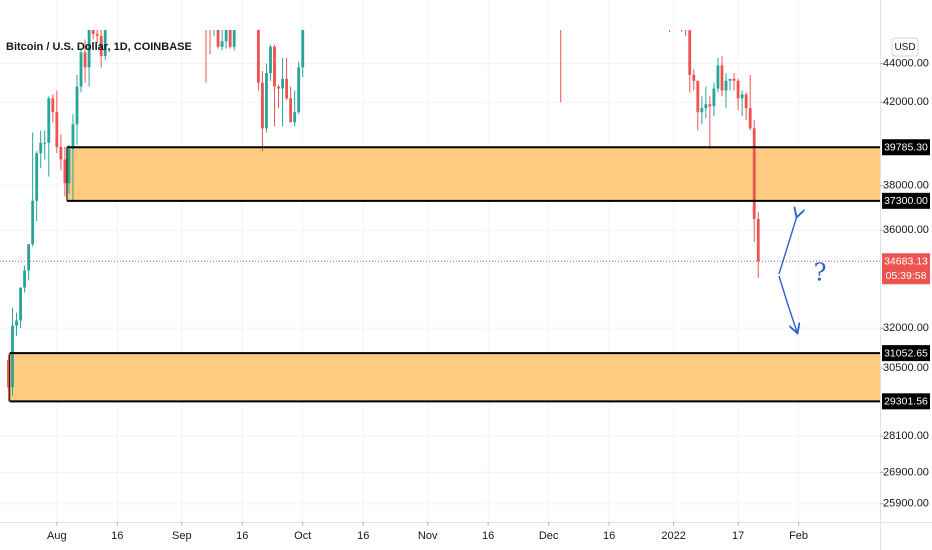 The image size is (932, 550). What do you see at coordinates (673, 536) in the screenshot?
I see `x-tick-label: 2022` at bounding box center [673, 536].